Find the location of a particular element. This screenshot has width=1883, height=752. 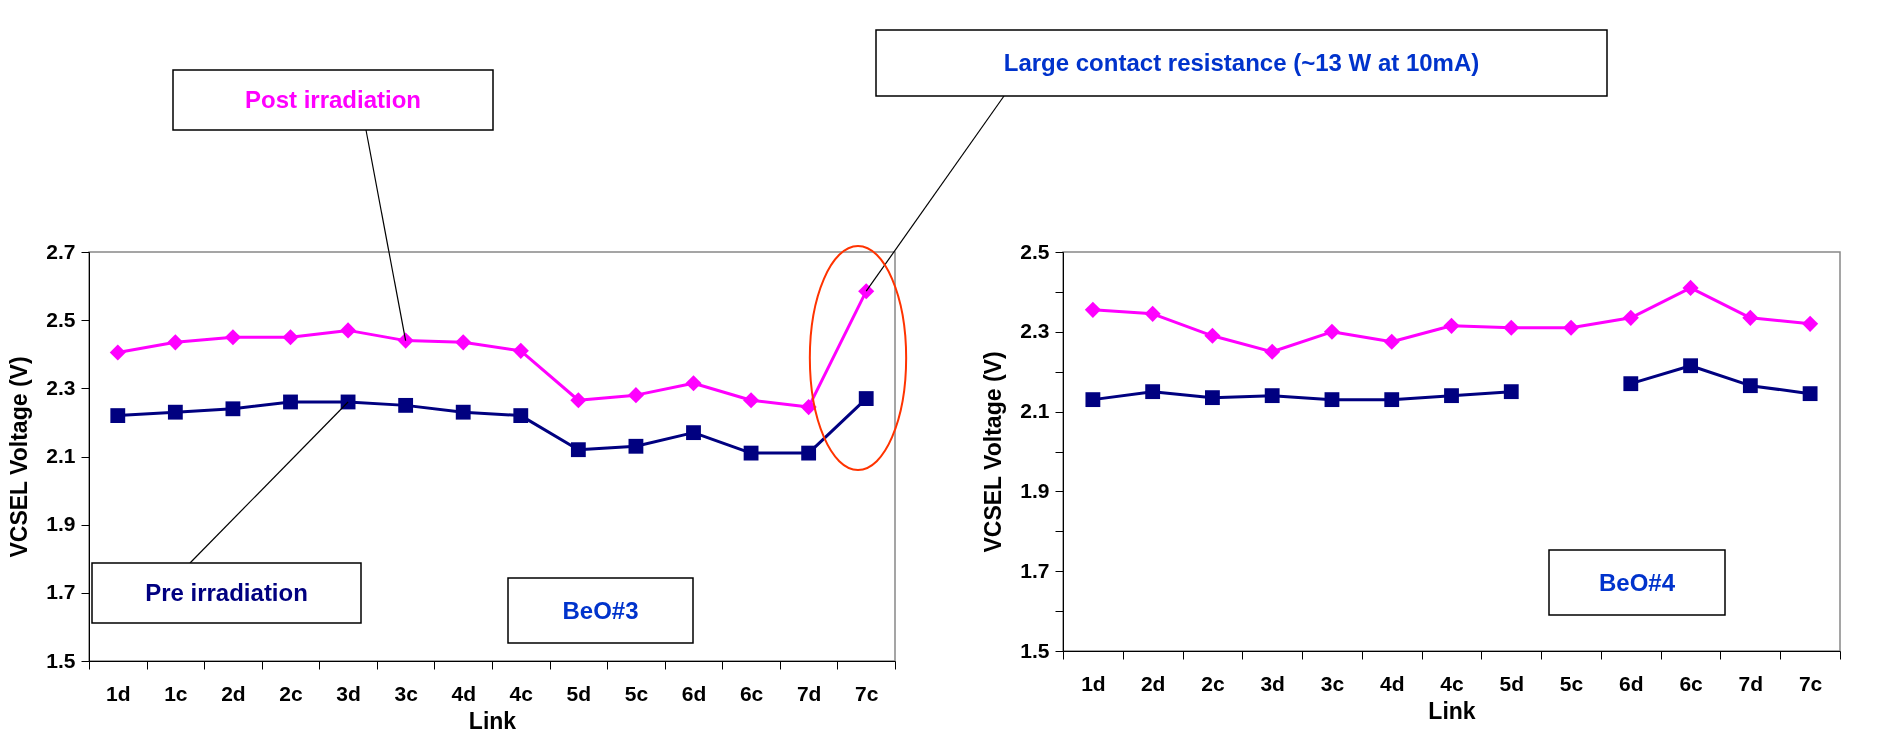

x-tick-label: 1c is located at coordinates (176, 693).